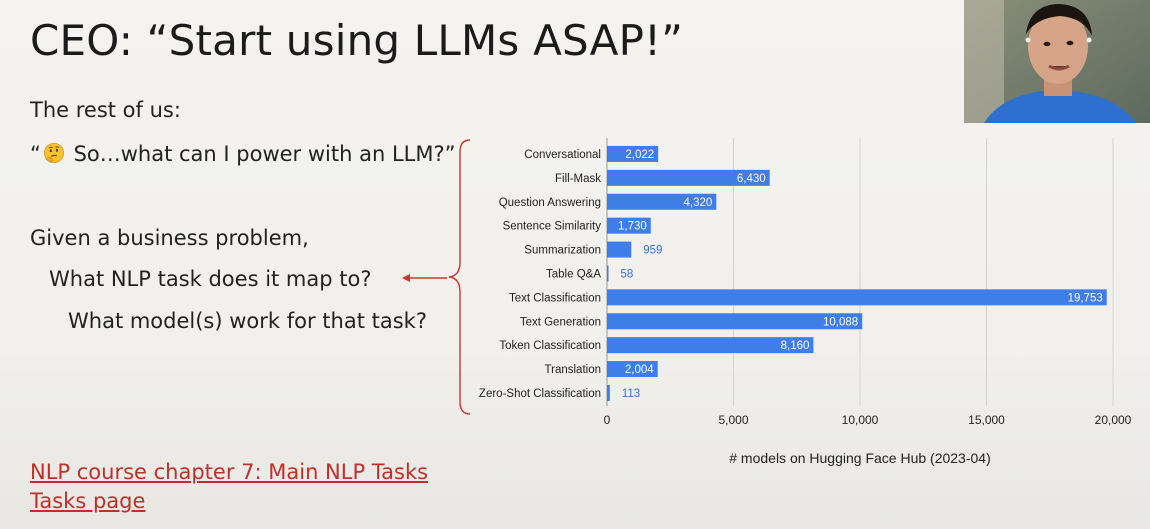 This screenshot has width=1150, height=529. What do you see at coordinates (555, 298) in the screenshot?
I see `category-label: Text Classification` at bounding box center [555, 298].